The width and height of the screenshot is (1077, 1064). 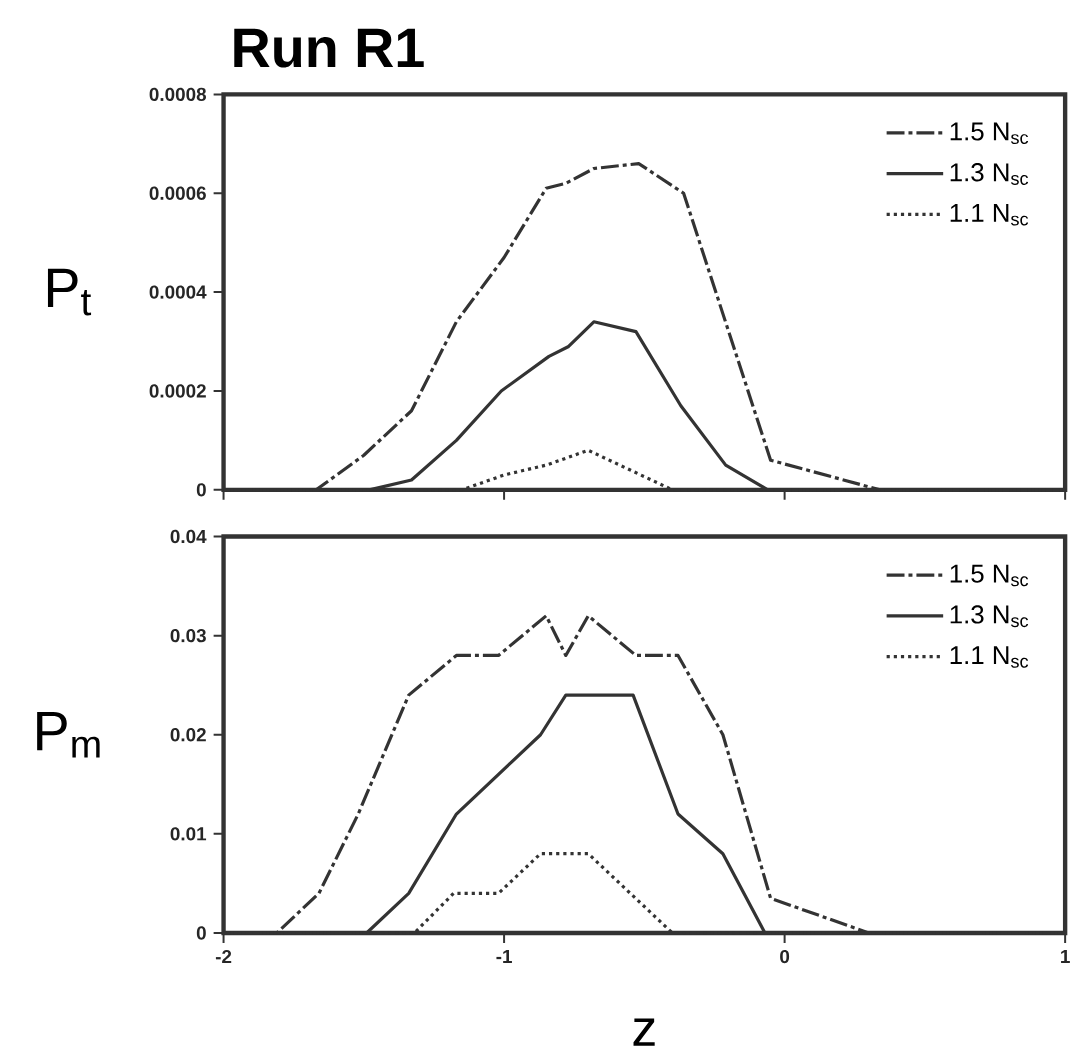 I want to click on y-axis-title: P$_{t}$, so click(x=69, y=292).